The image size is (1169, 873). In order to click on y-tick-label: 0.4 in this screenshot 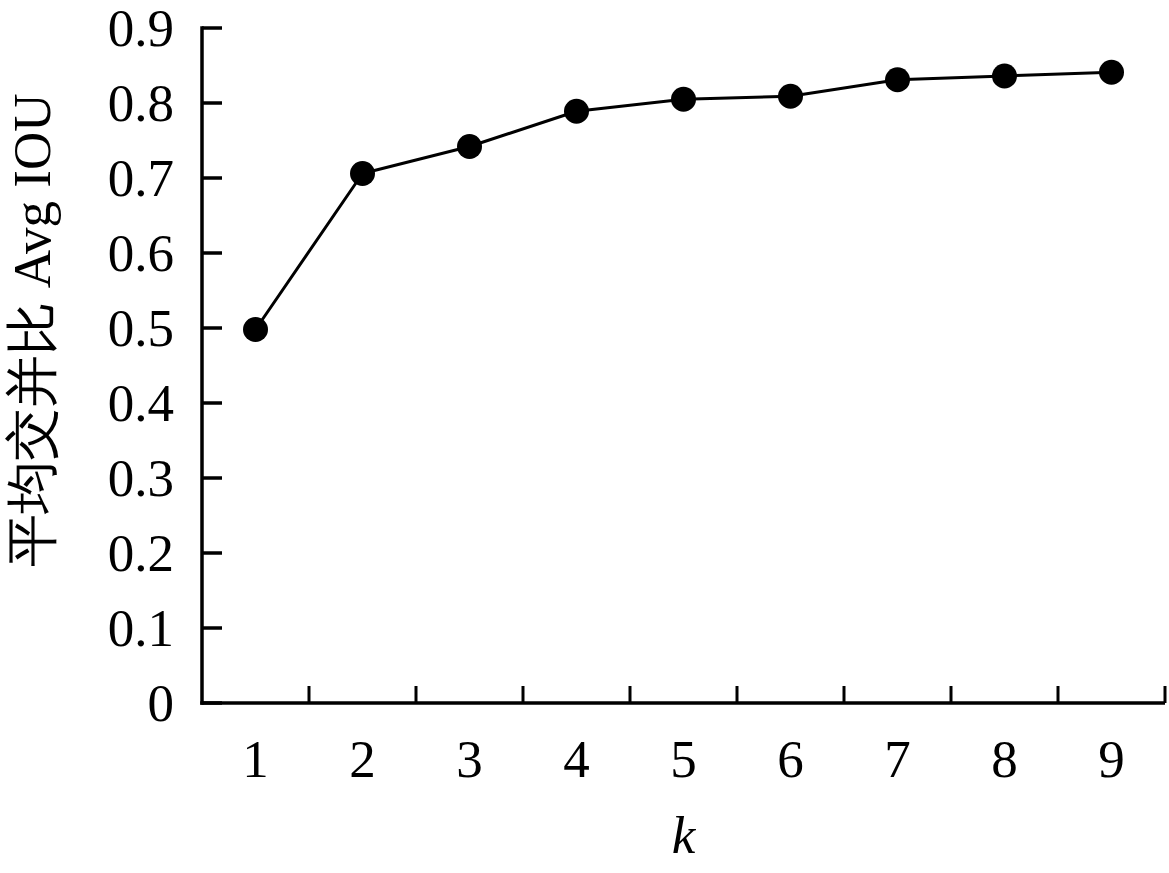, I will do `click(140, 403)`.